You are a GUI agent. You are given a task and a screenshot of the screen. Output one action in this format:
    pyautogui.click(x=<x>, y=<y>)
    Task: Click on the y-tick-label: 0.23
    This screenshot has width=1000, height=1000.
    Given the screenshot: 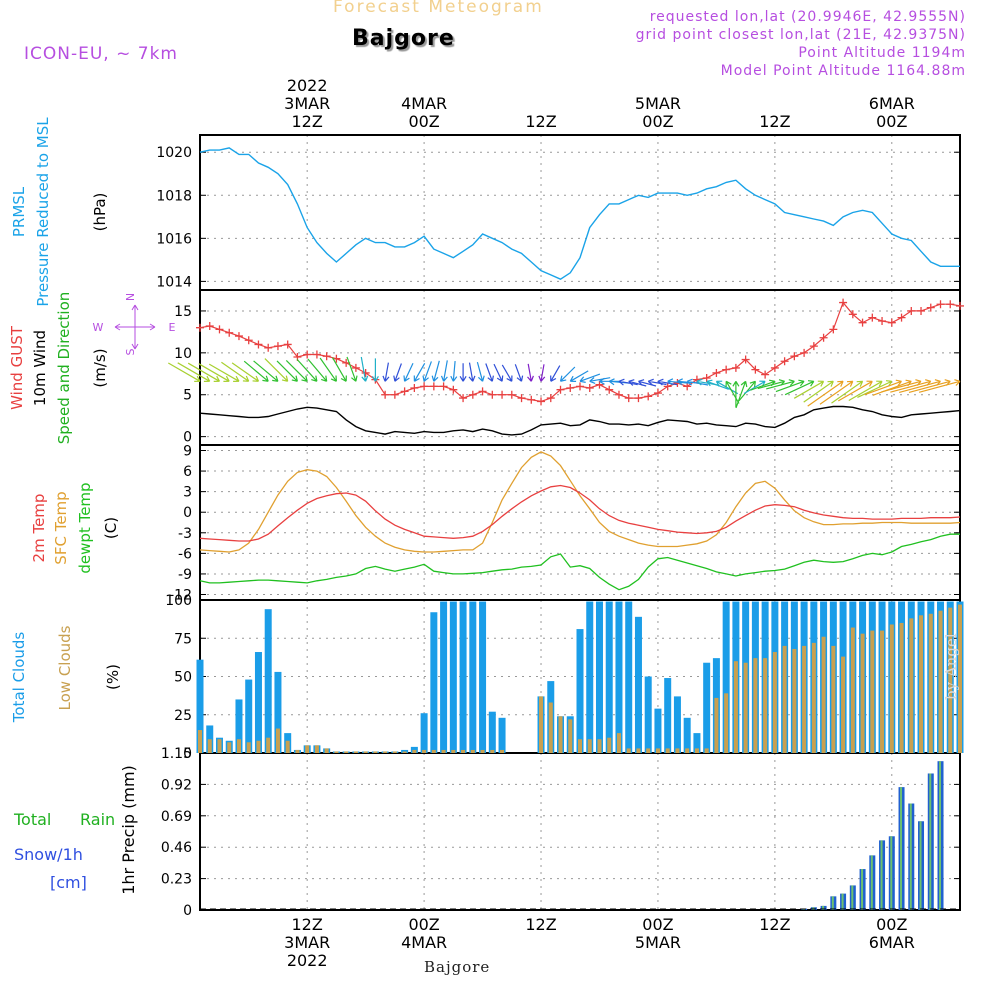 What is the action you would take?
    pyautogui.click(x=176, y=880)
    